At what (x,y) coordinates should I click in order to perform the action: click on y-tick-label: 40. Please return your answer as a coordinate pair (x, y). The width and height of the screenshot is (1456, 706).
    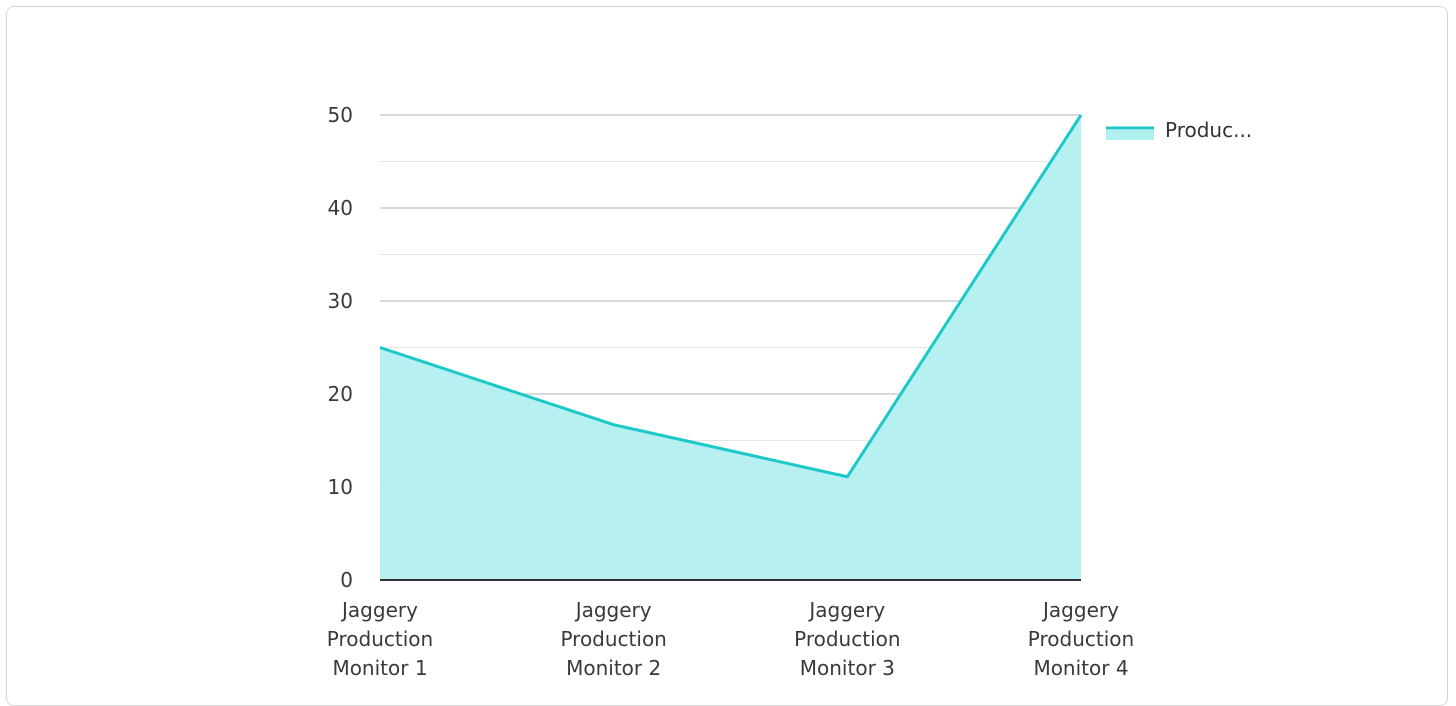
    Looking at the image, I should click on (340, 208).